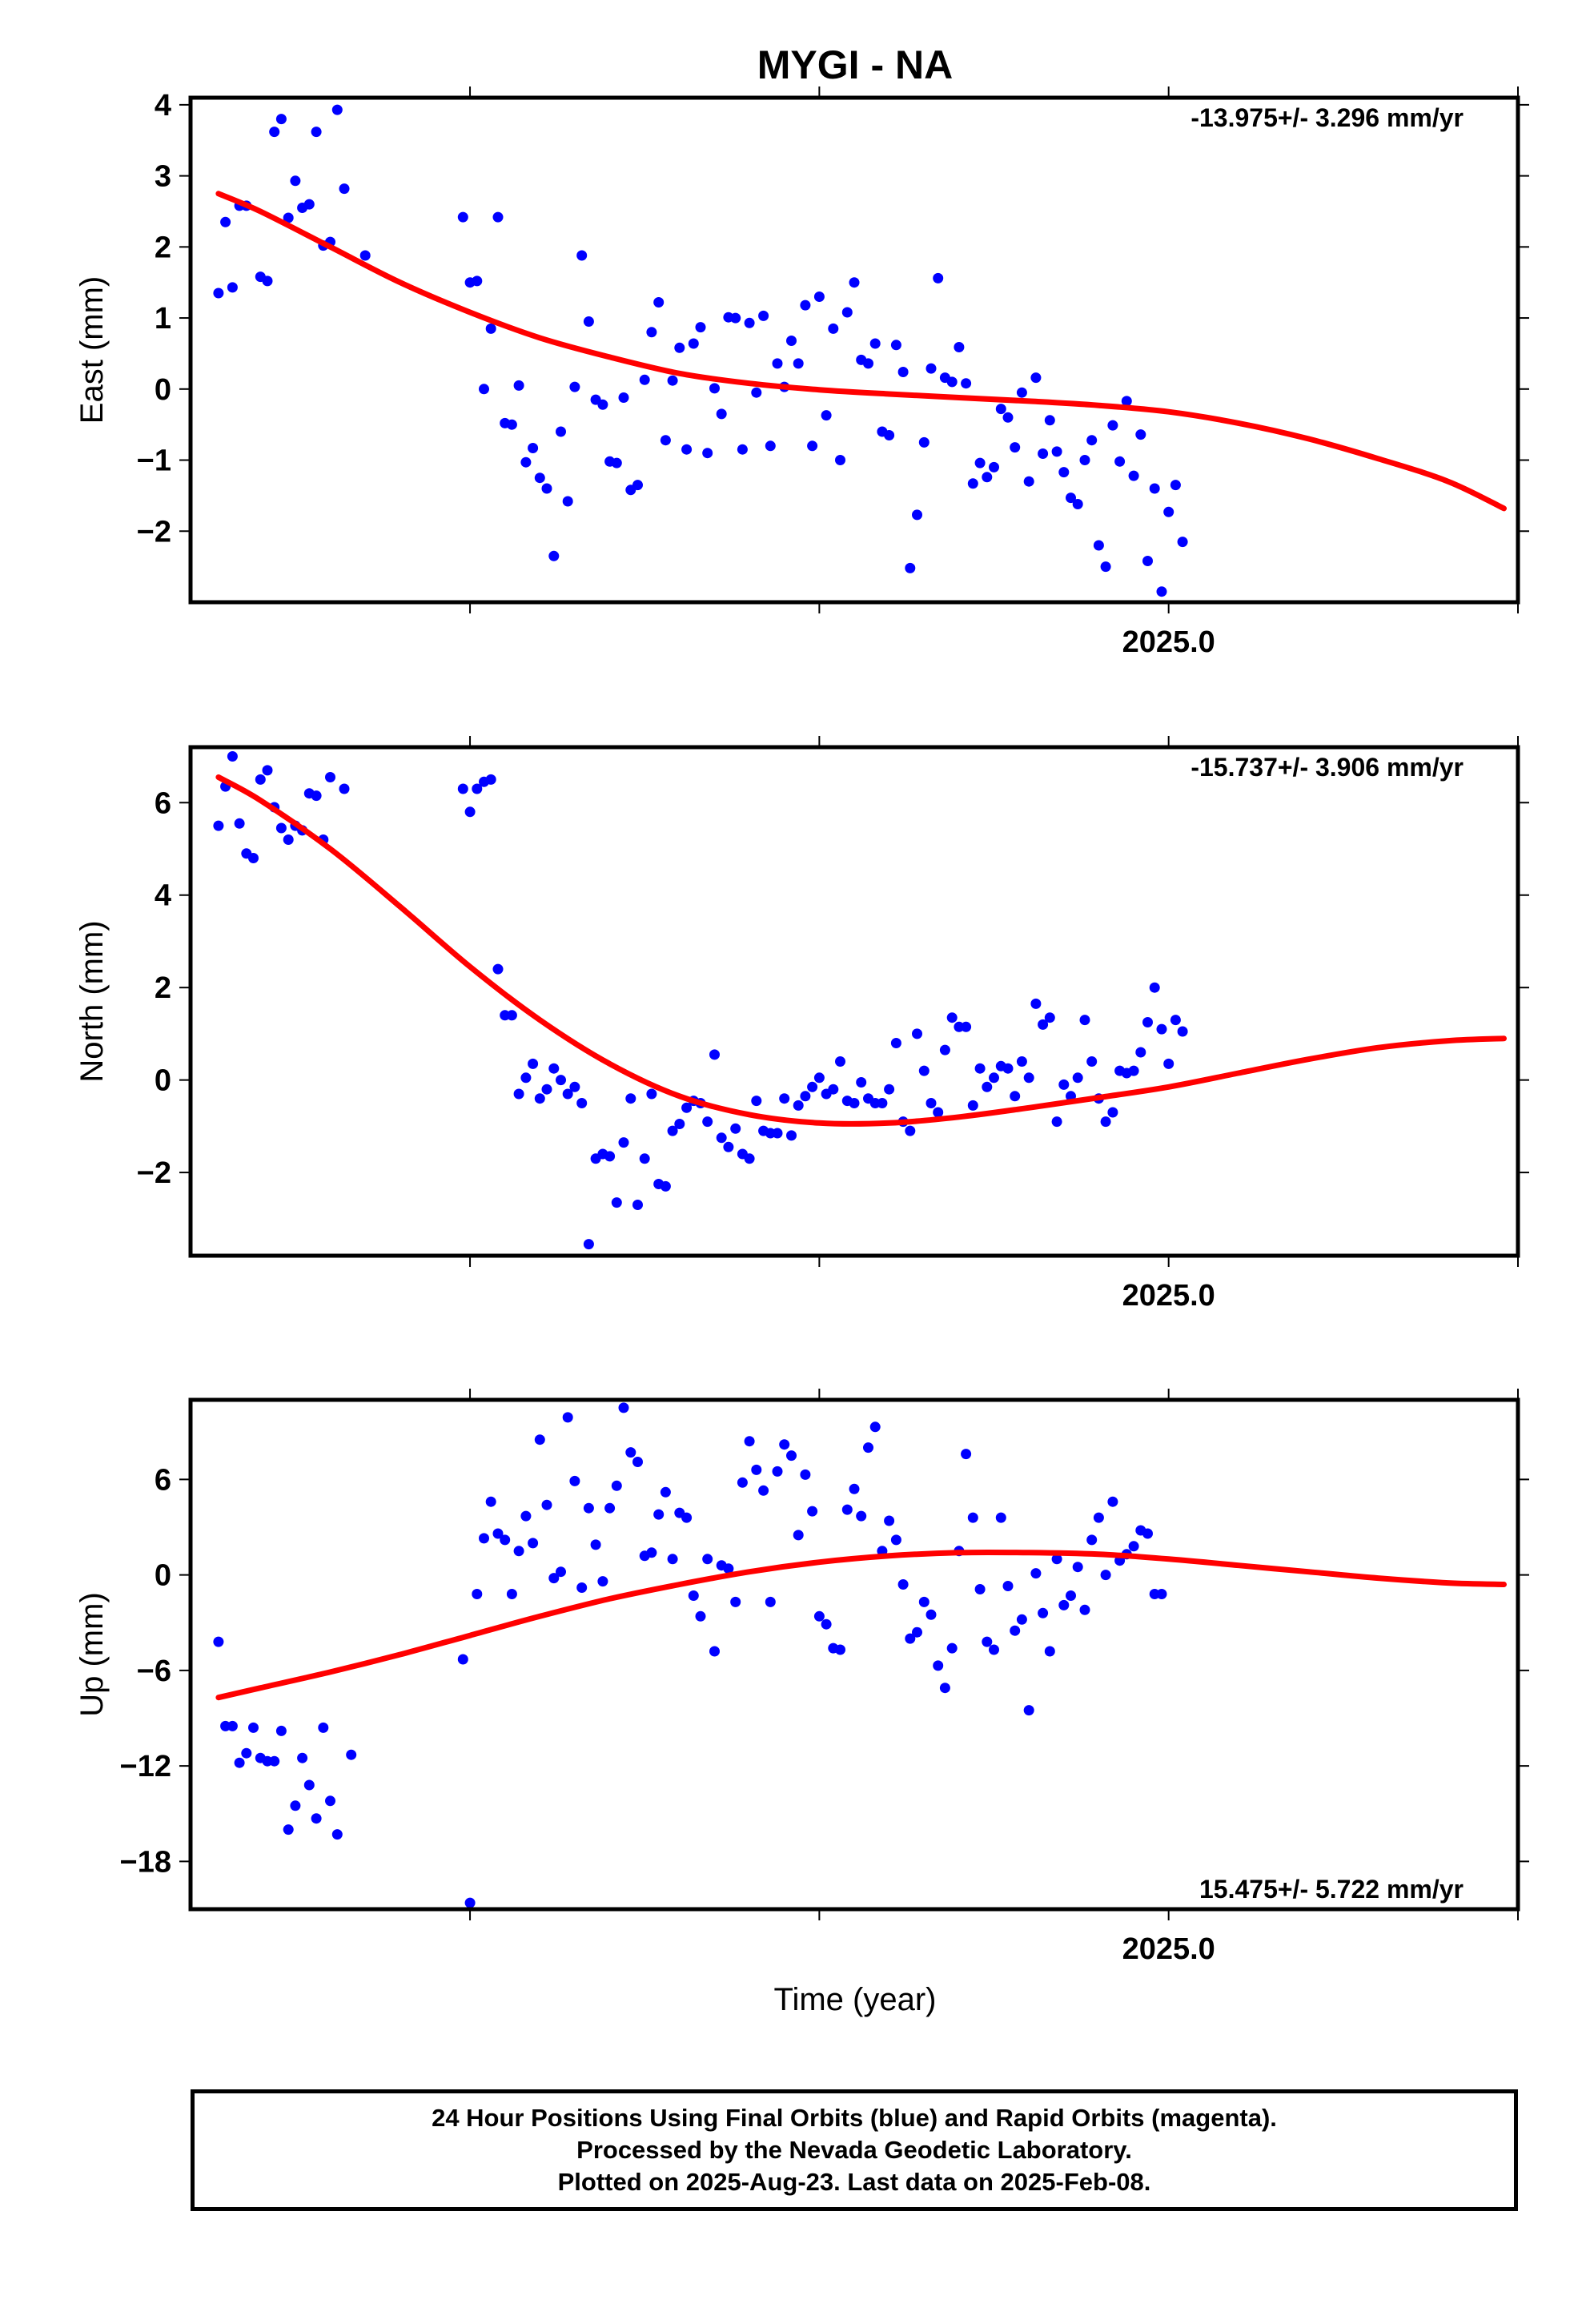  I want to click on north-xtick-label: 2025.0, so click(1168, 1296).